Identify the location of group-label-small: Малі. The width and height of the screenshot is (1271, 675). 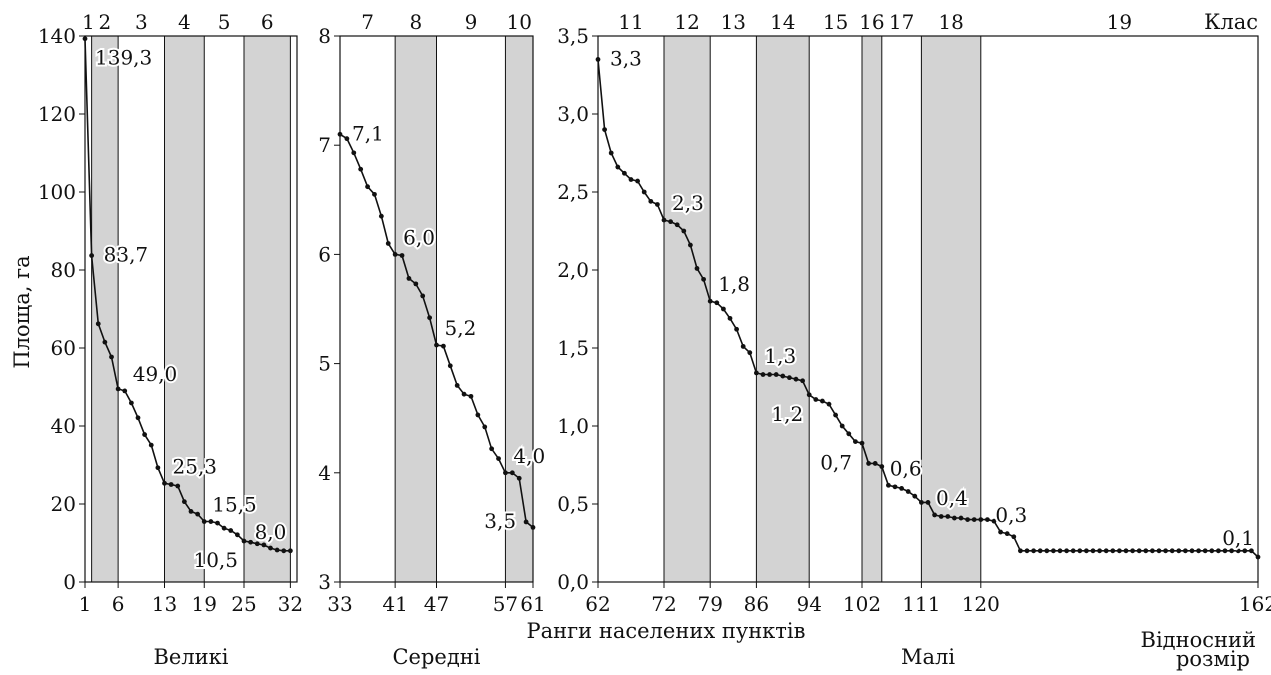
(928, 657).